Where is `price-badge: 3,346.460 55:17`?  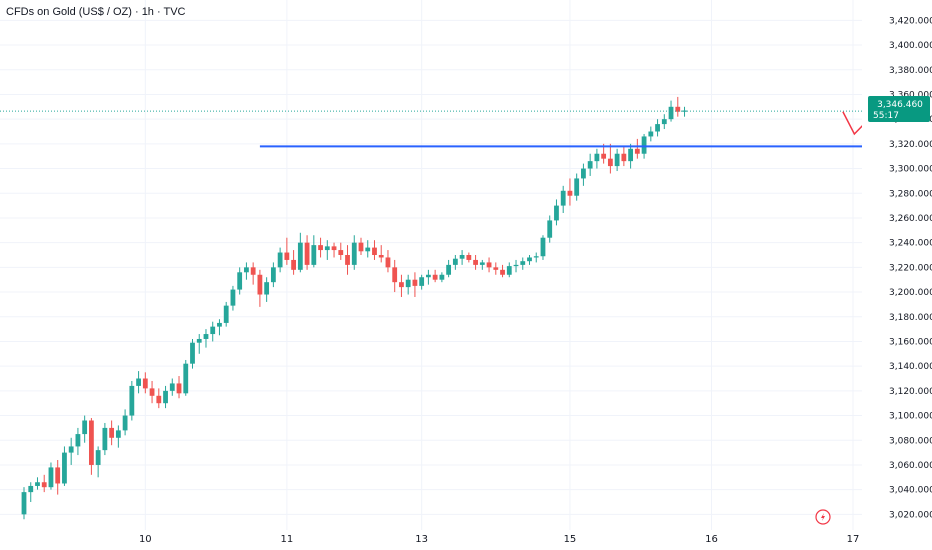
price-badge: 3,346.460 55:17 is located at coordinates (899, 109).